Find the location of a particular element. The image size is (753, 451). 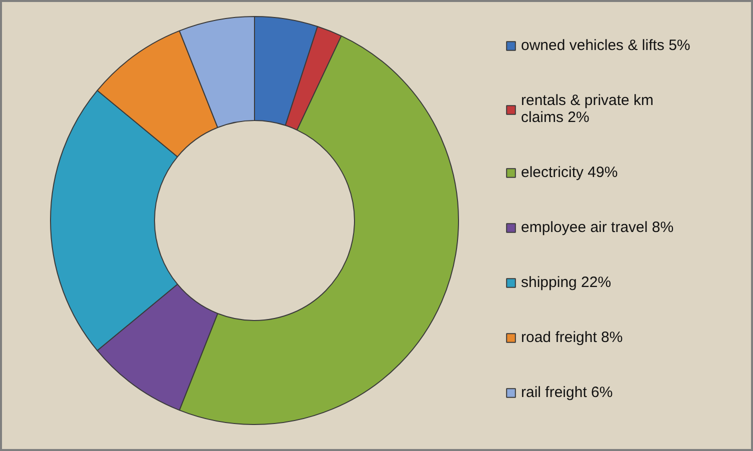

legend-label: road freight 8% is located at coordinates (572, 337).